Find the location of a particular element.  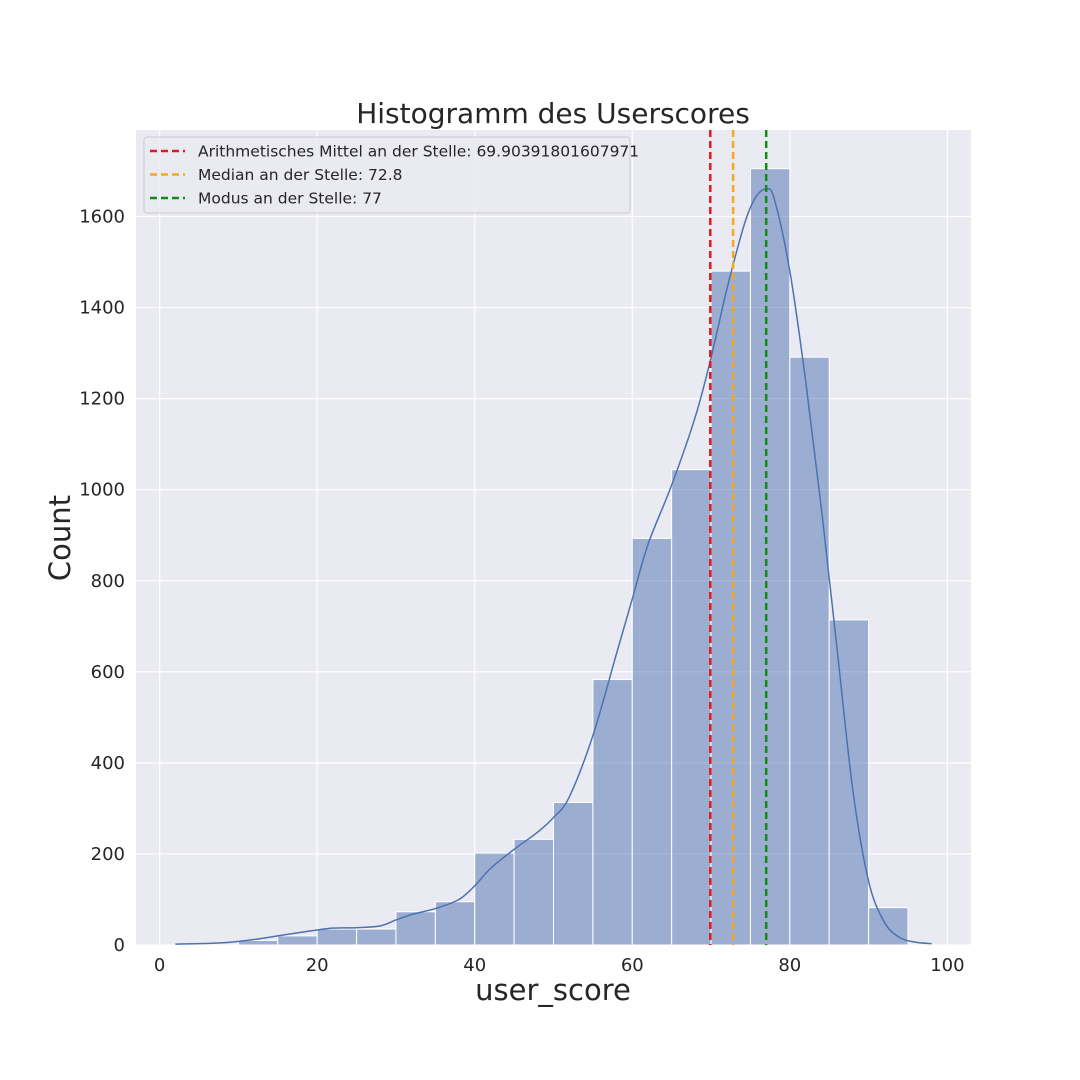

y-axis-label: Count is located at coordinates (60, 538).